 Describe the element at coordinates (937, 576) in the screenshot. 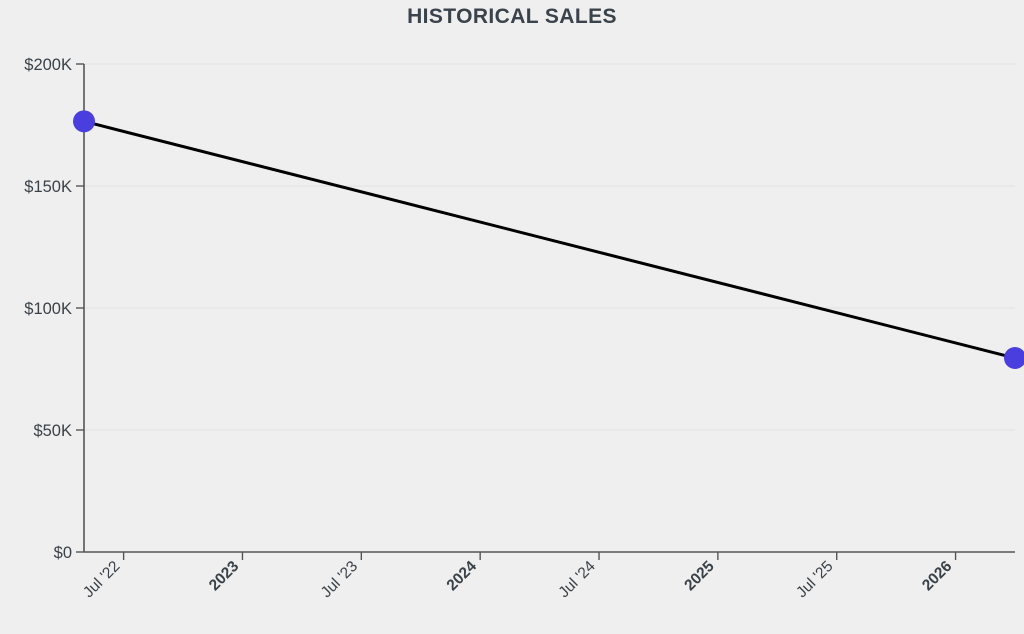

I see `x-tick-label: 2026` at that location.